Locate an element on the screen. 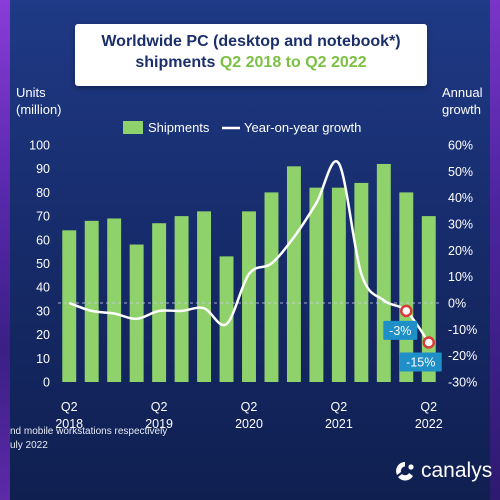 The height and width of the screenshot is (500, 500). left-edge-band is located at coordinates (5, 250).